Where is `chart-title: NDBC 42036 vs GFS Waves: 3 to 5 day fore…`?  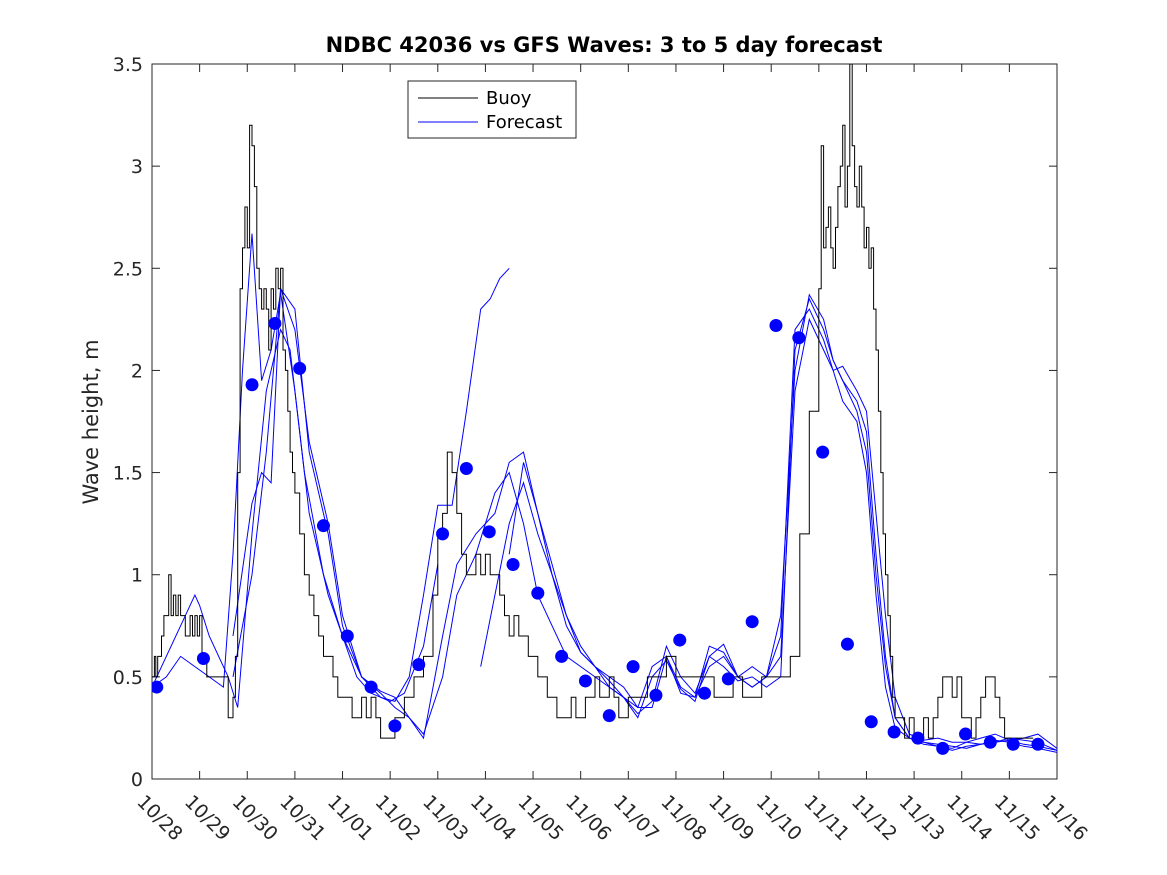 chart-title: NDBC 42036 vs GFS Waves: 3 to 5 day fore… is located at coordinates (604, 45).